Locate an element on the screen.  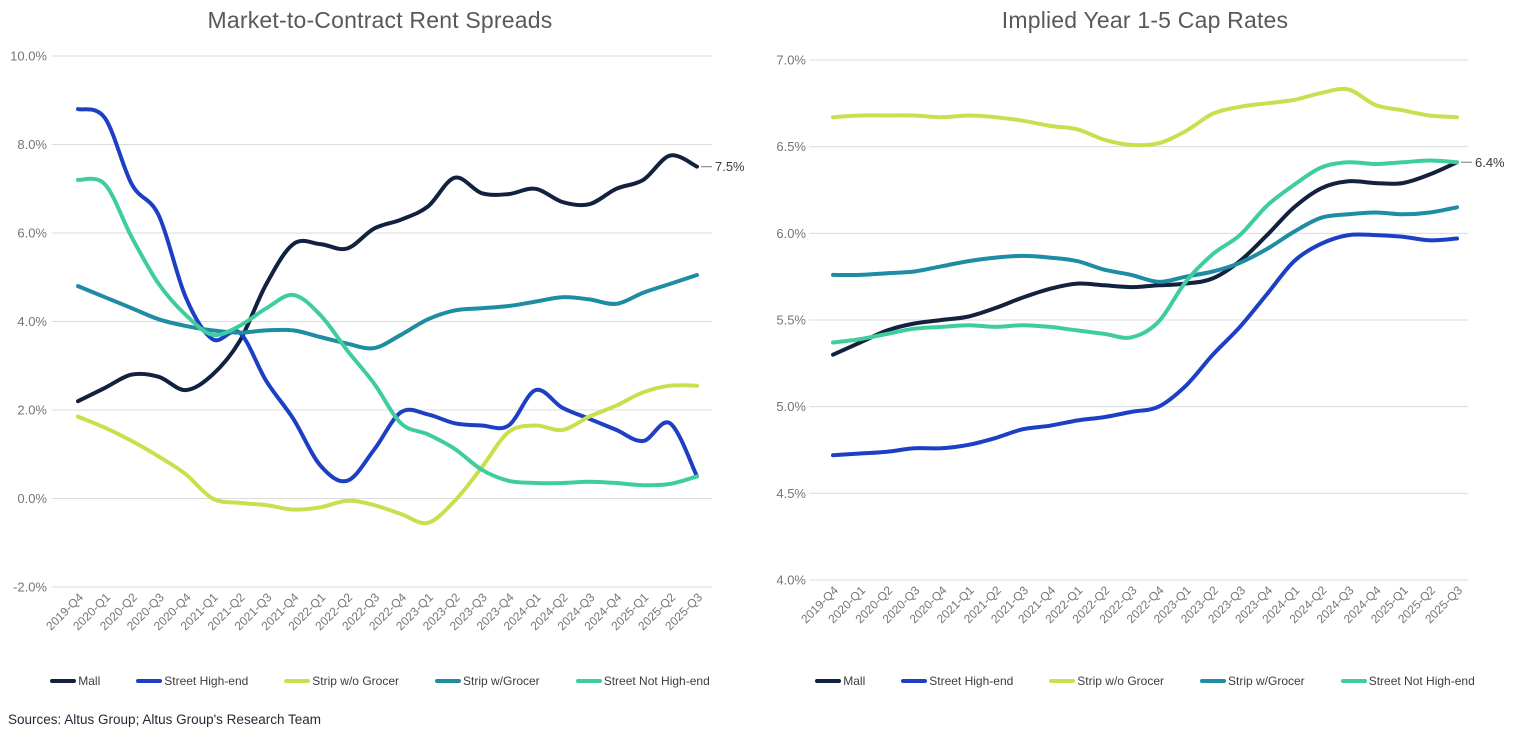
cap-rates-chart-title: Implied Year 1-5 Cap Rates is located at coordinates (1145, 20).